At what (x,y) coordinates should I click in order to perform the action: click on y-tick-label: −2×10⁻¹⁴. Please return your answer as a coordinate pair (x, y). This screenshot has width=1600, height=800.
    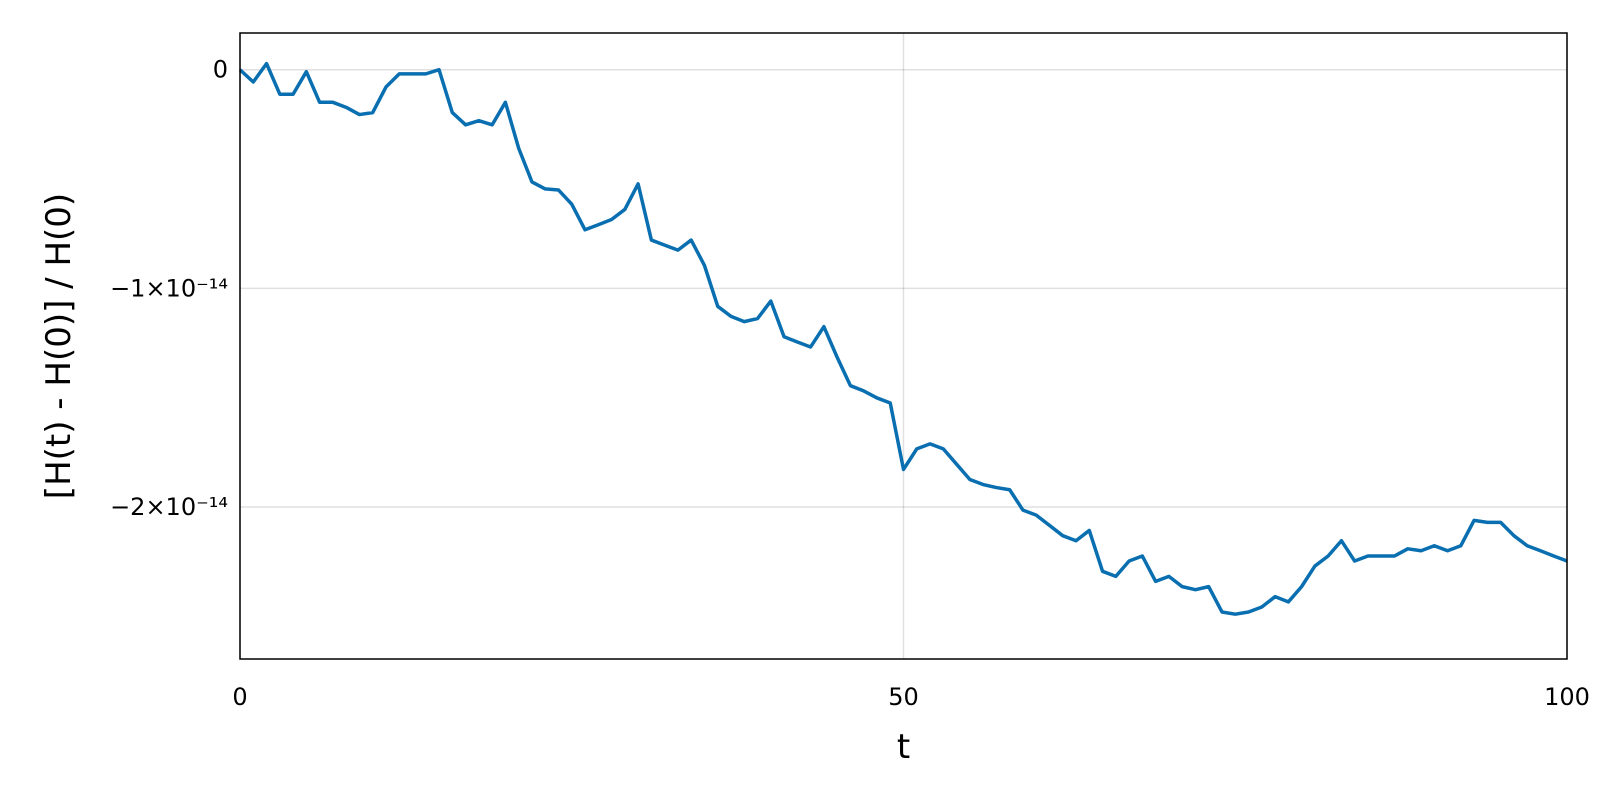
    Looking at the image, I should click on (169, 507).